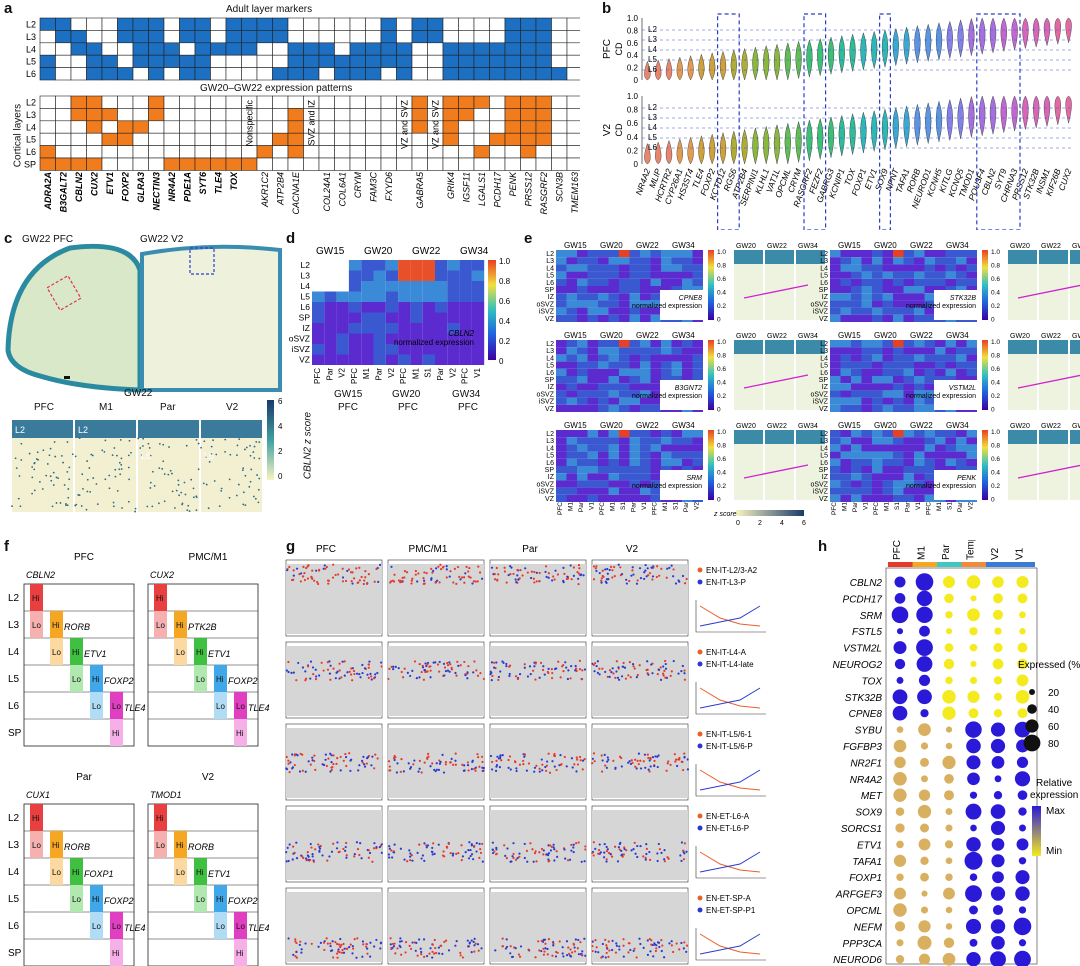 The height and width of the screenshot is (966, 1080). Describe the element at coordinates (957, 245) in the screenshot. I see `panel-e-gw-label: GW34` at that location.